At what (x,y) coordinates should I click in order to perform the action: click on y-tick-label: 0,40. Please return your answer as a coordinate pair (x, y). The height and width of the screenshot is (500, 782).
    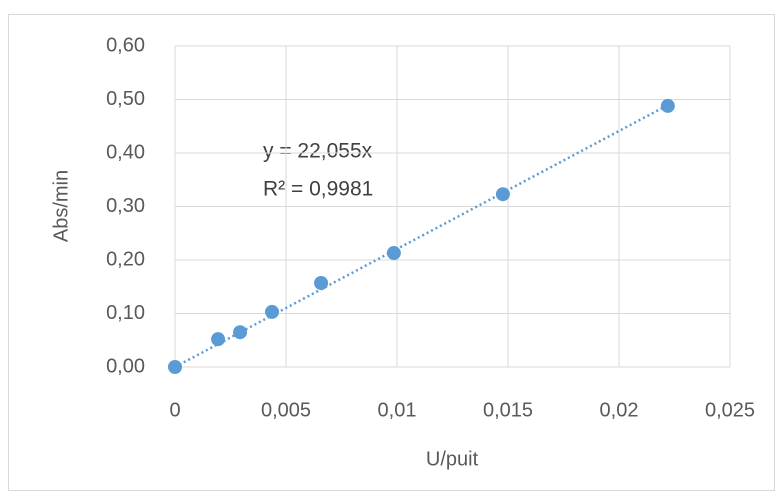
    Looking at the image, I should click on (125, 152).